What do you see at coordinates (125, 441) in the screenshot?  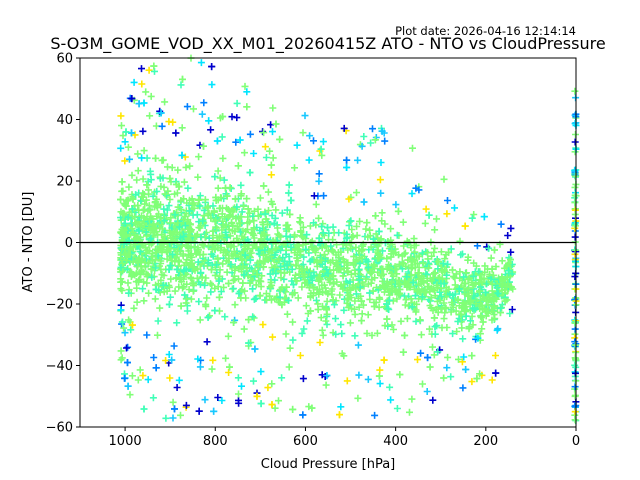 I see `x-tick-label: 1000` at bounding box center [125, 441].